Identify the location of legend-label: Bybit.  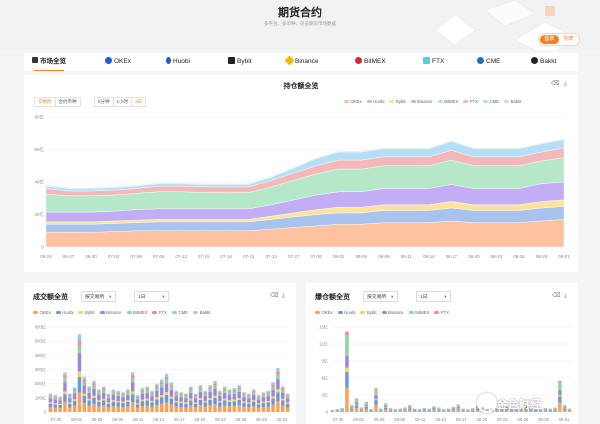
(89, 312).